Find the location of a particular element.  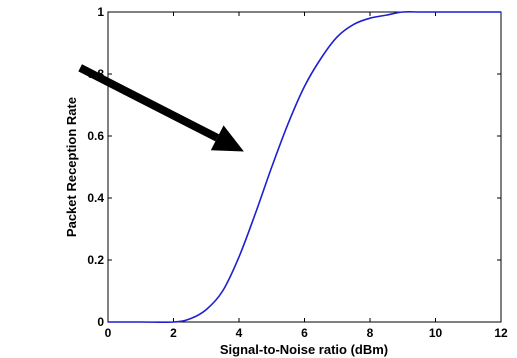

x-tick-label: 6 is located at coordinates (304, 333).